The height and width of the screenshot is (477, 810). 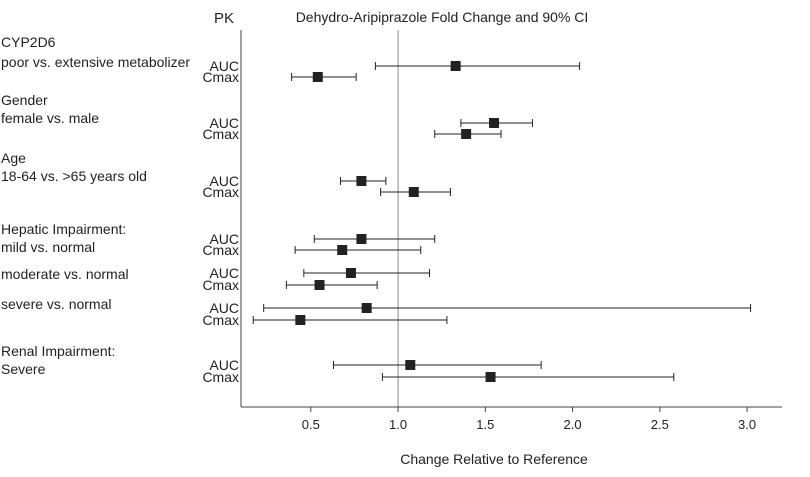 I want to click on group-sublabel: female vs. male, so click(x=50, y=118).